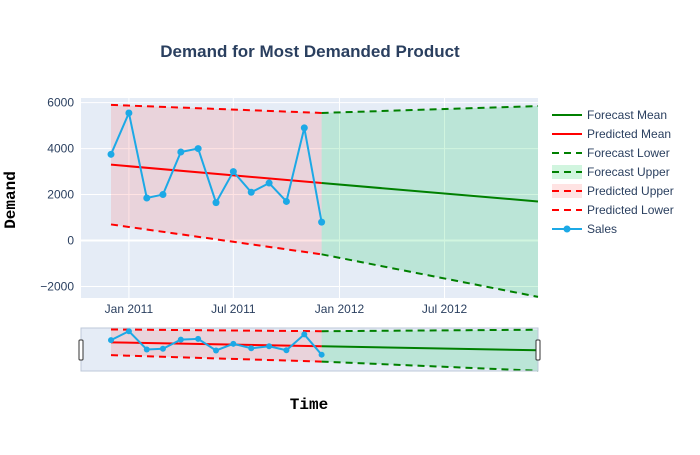 This screenshot has height=455, width=700. Describe the element at coordinates (60, 195) in the screenshot. I see `y-tick-label: 2000` at that location.